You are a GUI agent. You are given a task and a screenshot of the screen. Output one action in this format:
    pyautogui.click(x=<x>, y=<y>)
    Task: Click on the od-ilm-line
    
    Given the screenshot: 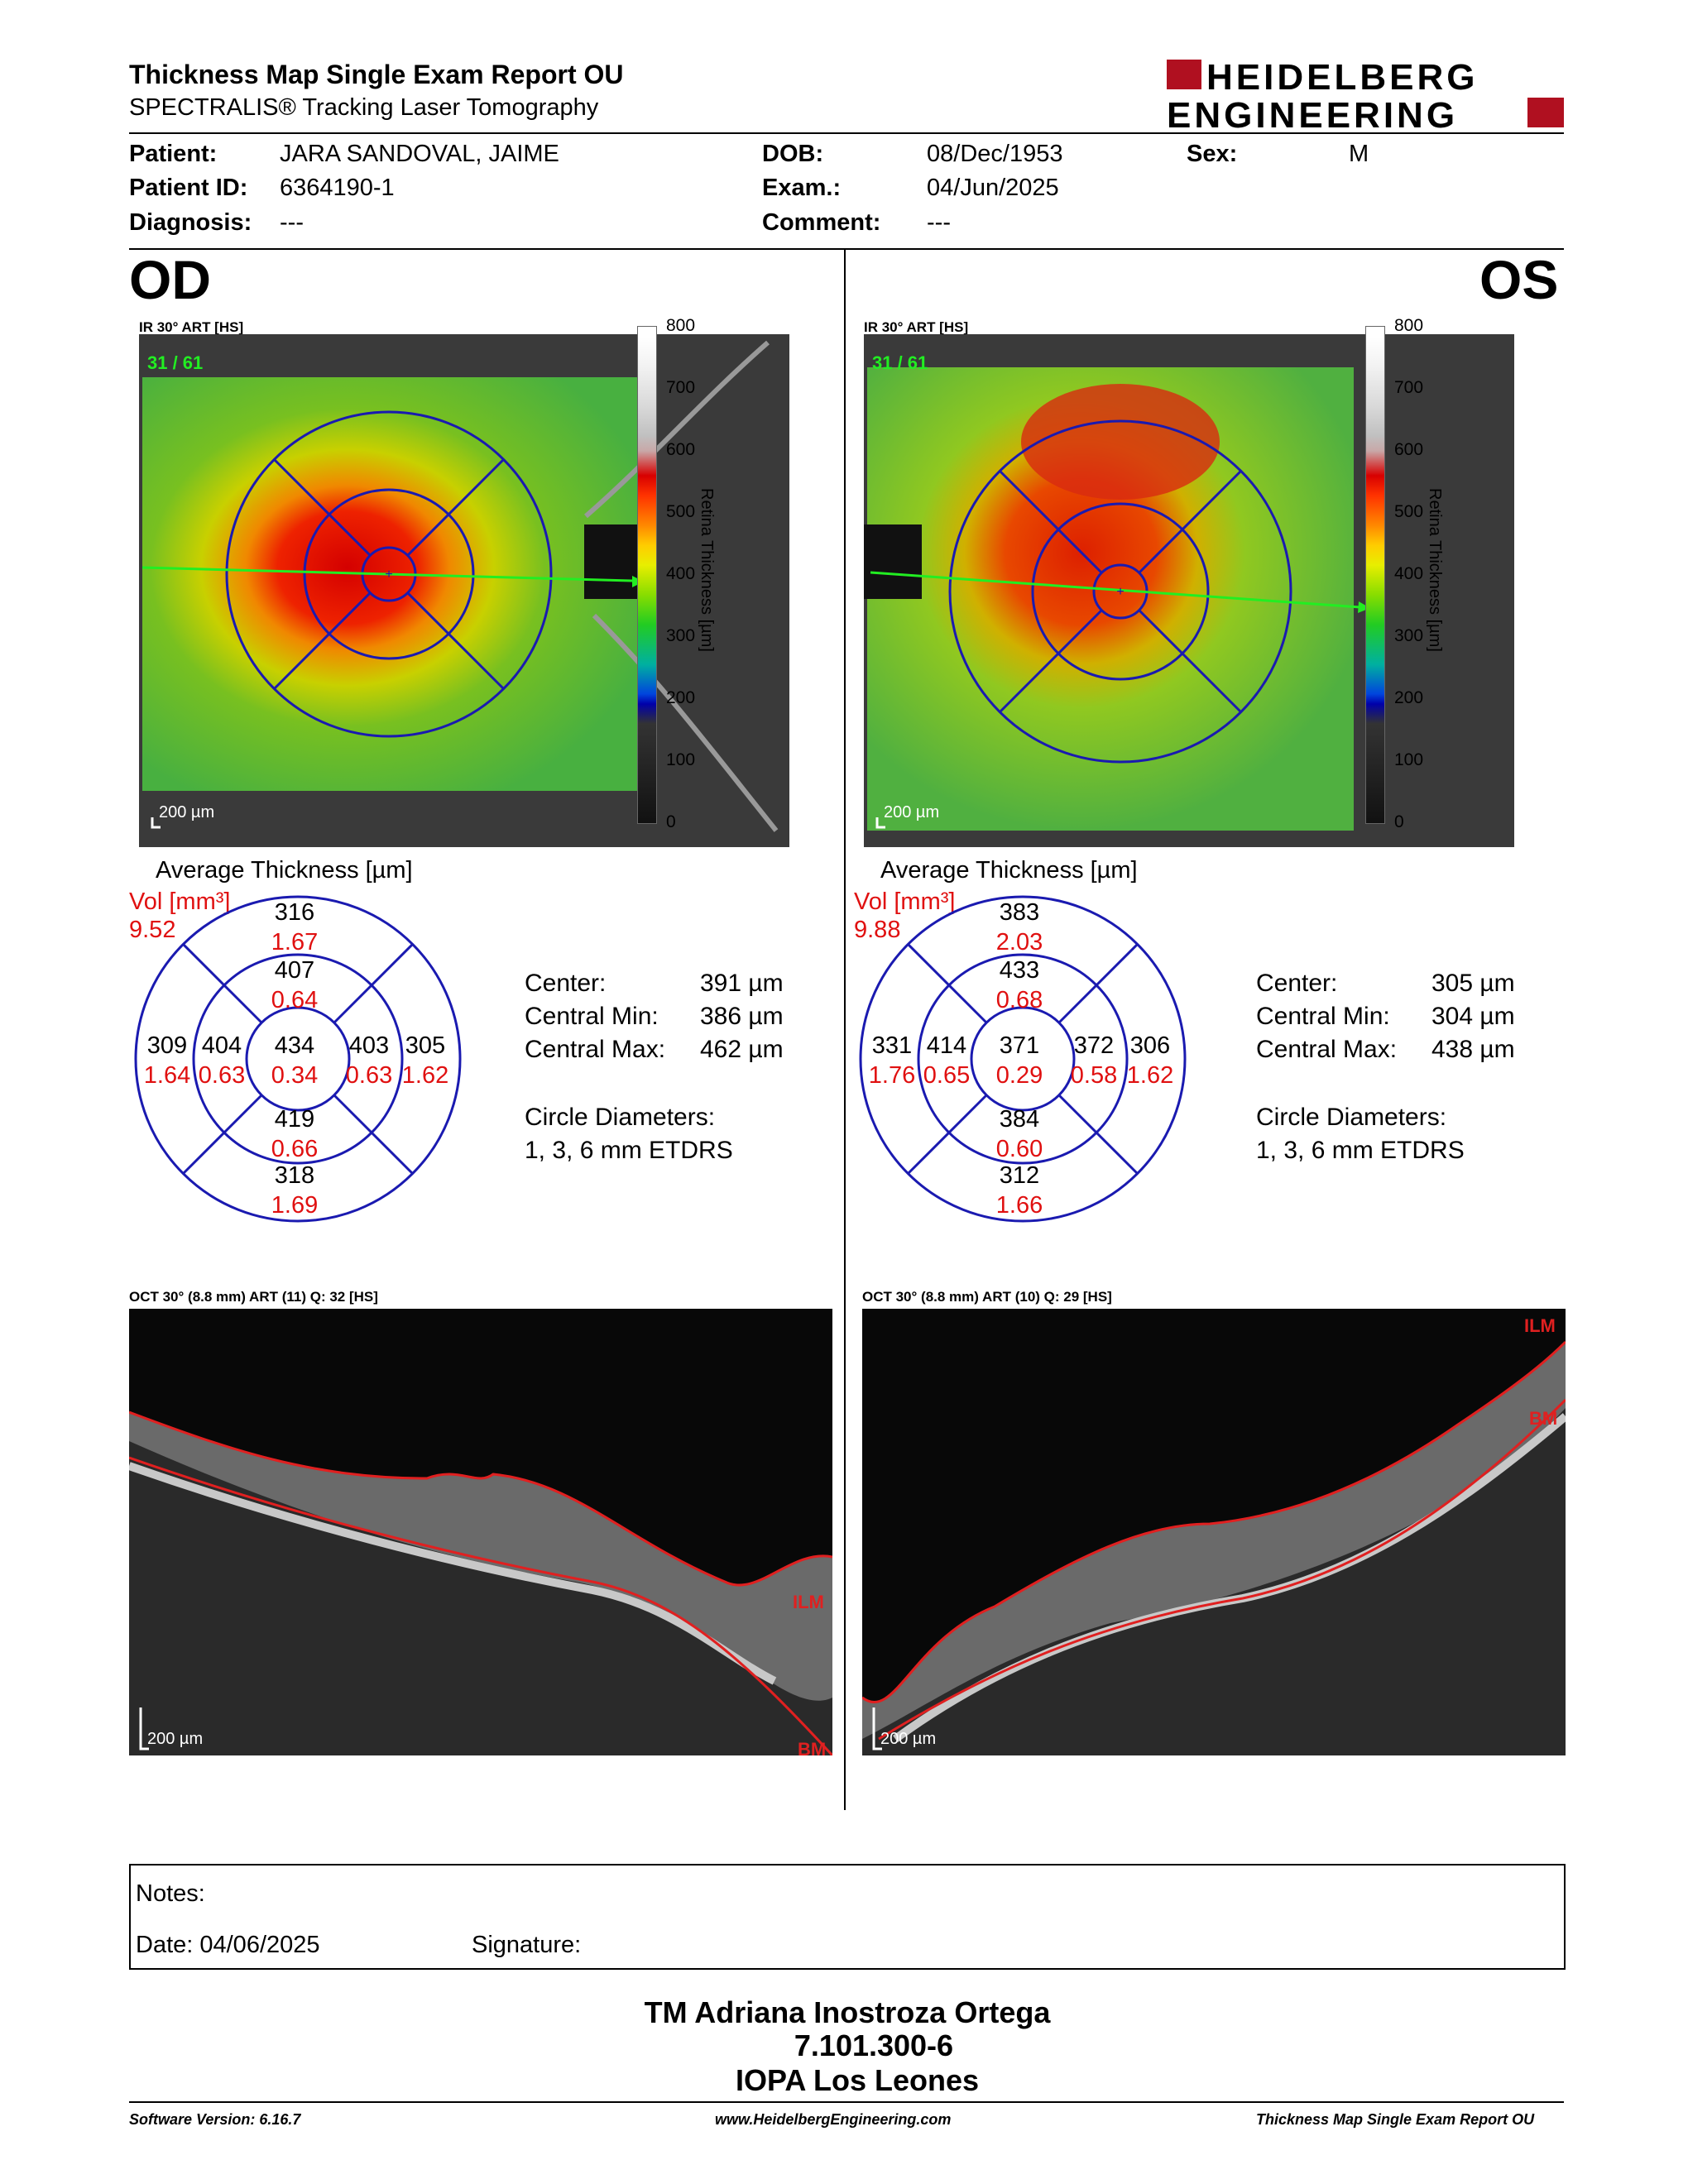 What is the action you would take?
    pyautogui.click(x=480, y=1498)
    